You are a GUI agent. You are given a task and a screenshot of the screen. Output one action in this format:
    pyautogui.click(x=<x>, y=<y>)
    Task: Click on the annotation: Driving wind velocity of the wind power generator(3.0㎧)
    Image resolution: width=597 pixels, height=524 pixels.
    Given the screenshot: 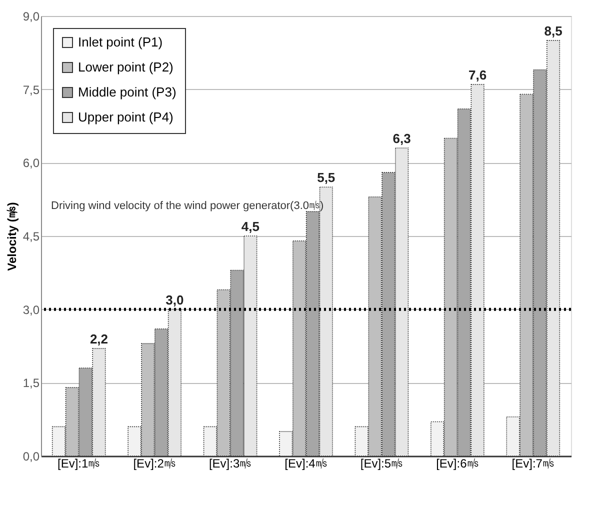 What is the action you would take?
    pyautogui.click(x=187, y=206)
    